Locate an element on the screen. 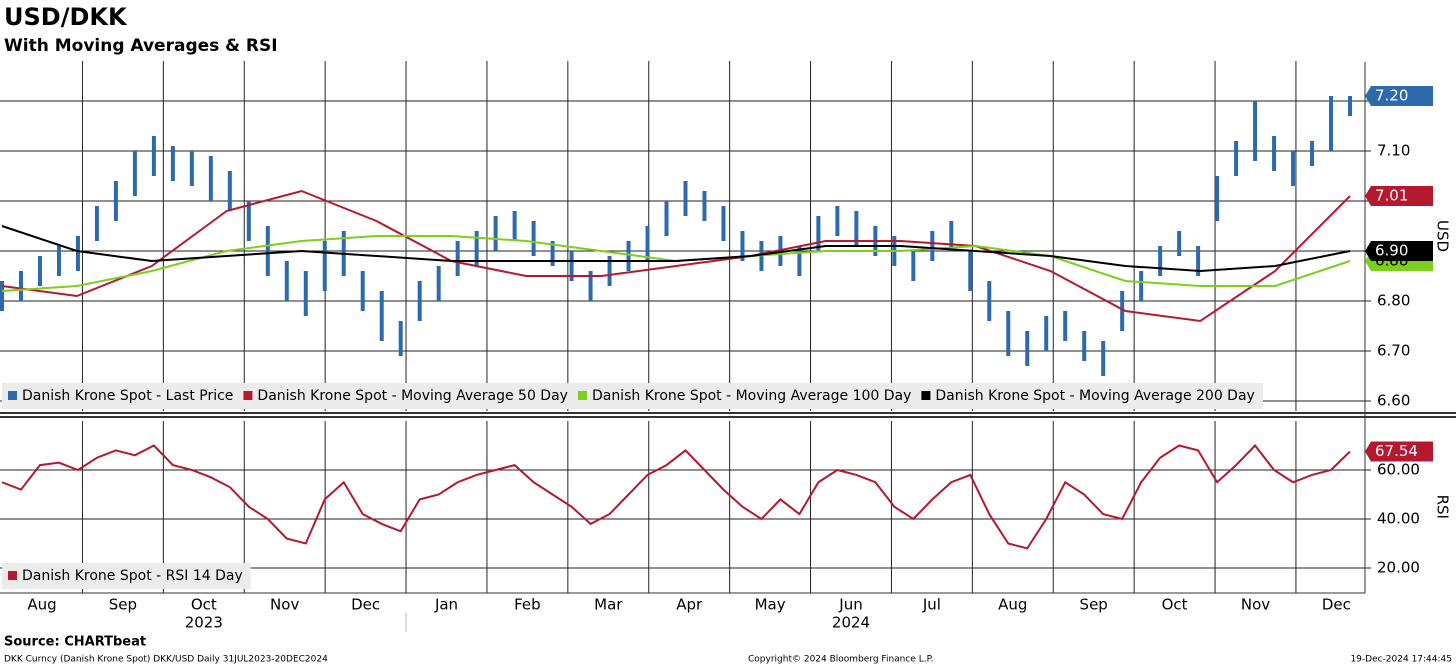 This screenshot has height=666, width=1456. last-value-box: 7.01 is located at coordinates (1399, 196).